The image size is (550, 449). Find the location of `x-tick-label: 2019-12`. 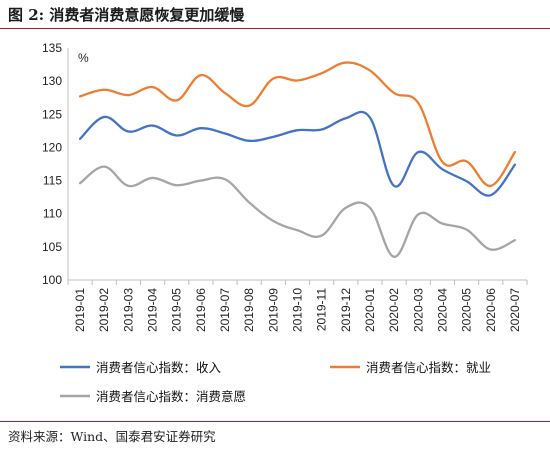

x-tick-label: 2019-12 is located at coordinates (346, 310).